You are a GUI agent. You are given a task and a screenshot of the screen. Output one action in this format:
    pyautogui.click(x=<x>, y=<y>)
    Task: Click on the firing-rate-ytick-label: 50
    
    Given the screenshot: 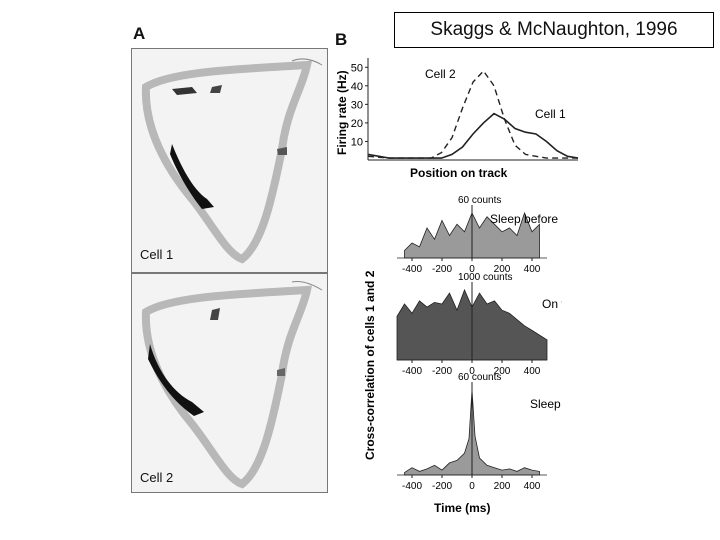 What is the action you would take?
    pyautogui.click(x=357, y=68)
    